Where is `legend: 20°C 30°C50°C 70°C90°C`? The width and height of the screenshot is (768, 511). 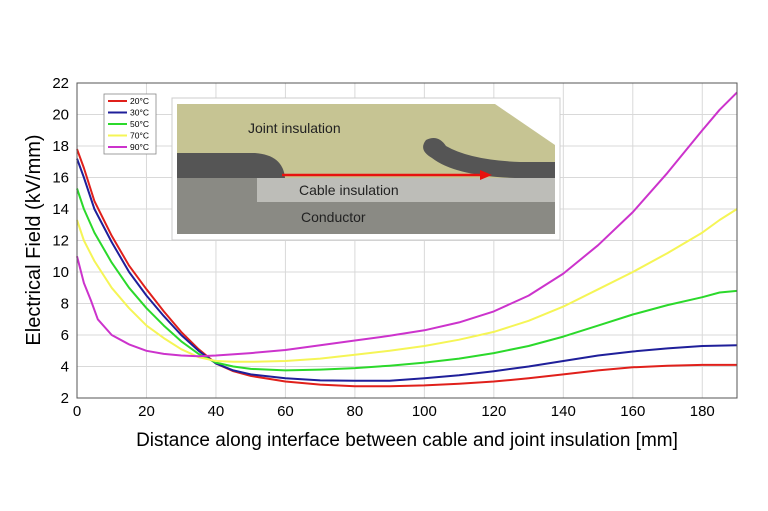 legend: 20°C 30°C50°C 70°C90°C is located at coordinates (130, 124).